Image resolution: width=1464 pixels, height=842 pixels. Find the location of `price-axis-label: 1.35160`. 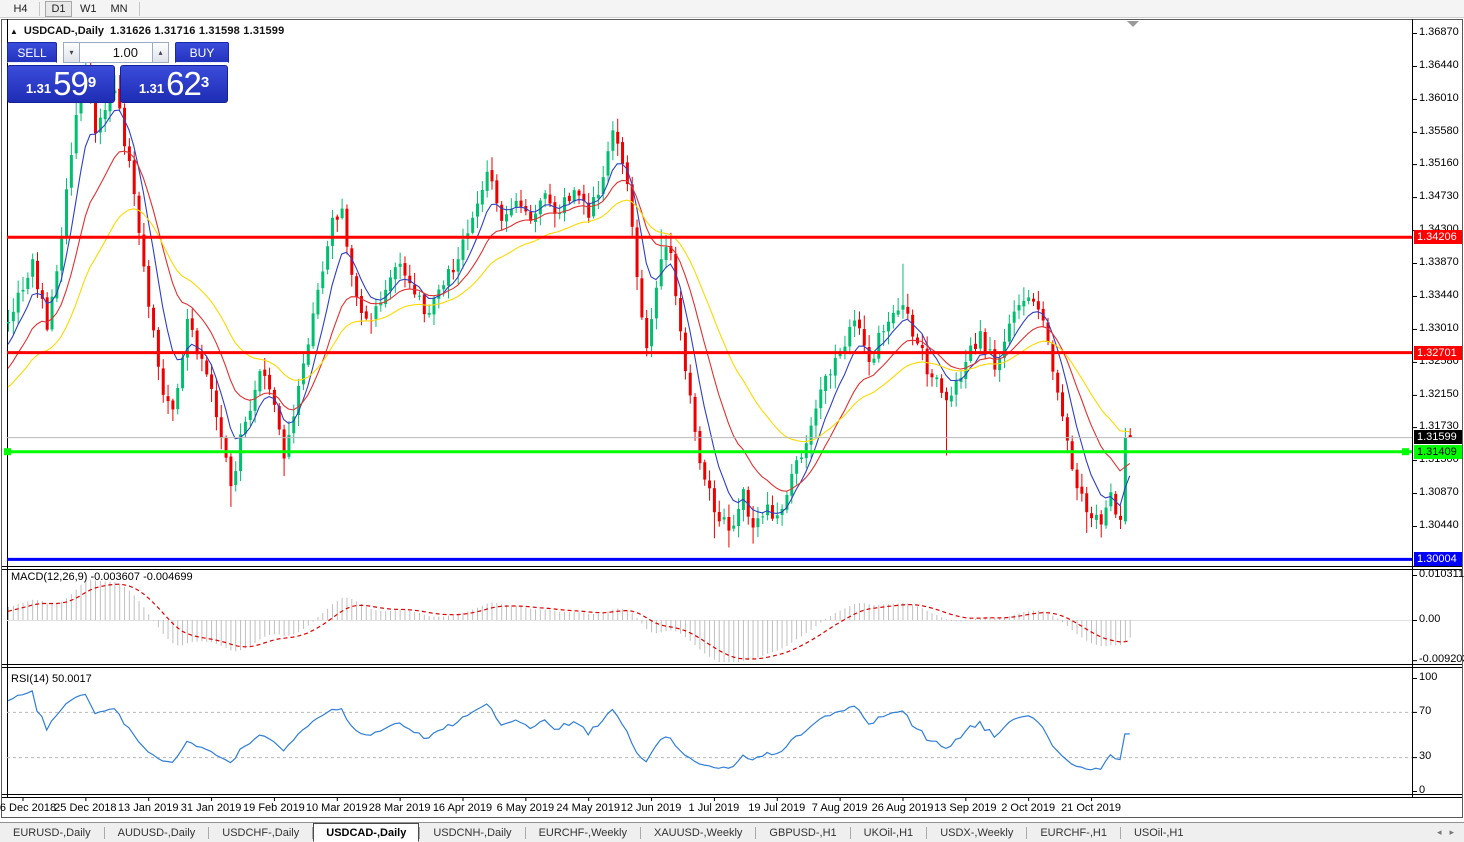

price-axis-label: 1.35160 is located at coordinates (1439, 163).